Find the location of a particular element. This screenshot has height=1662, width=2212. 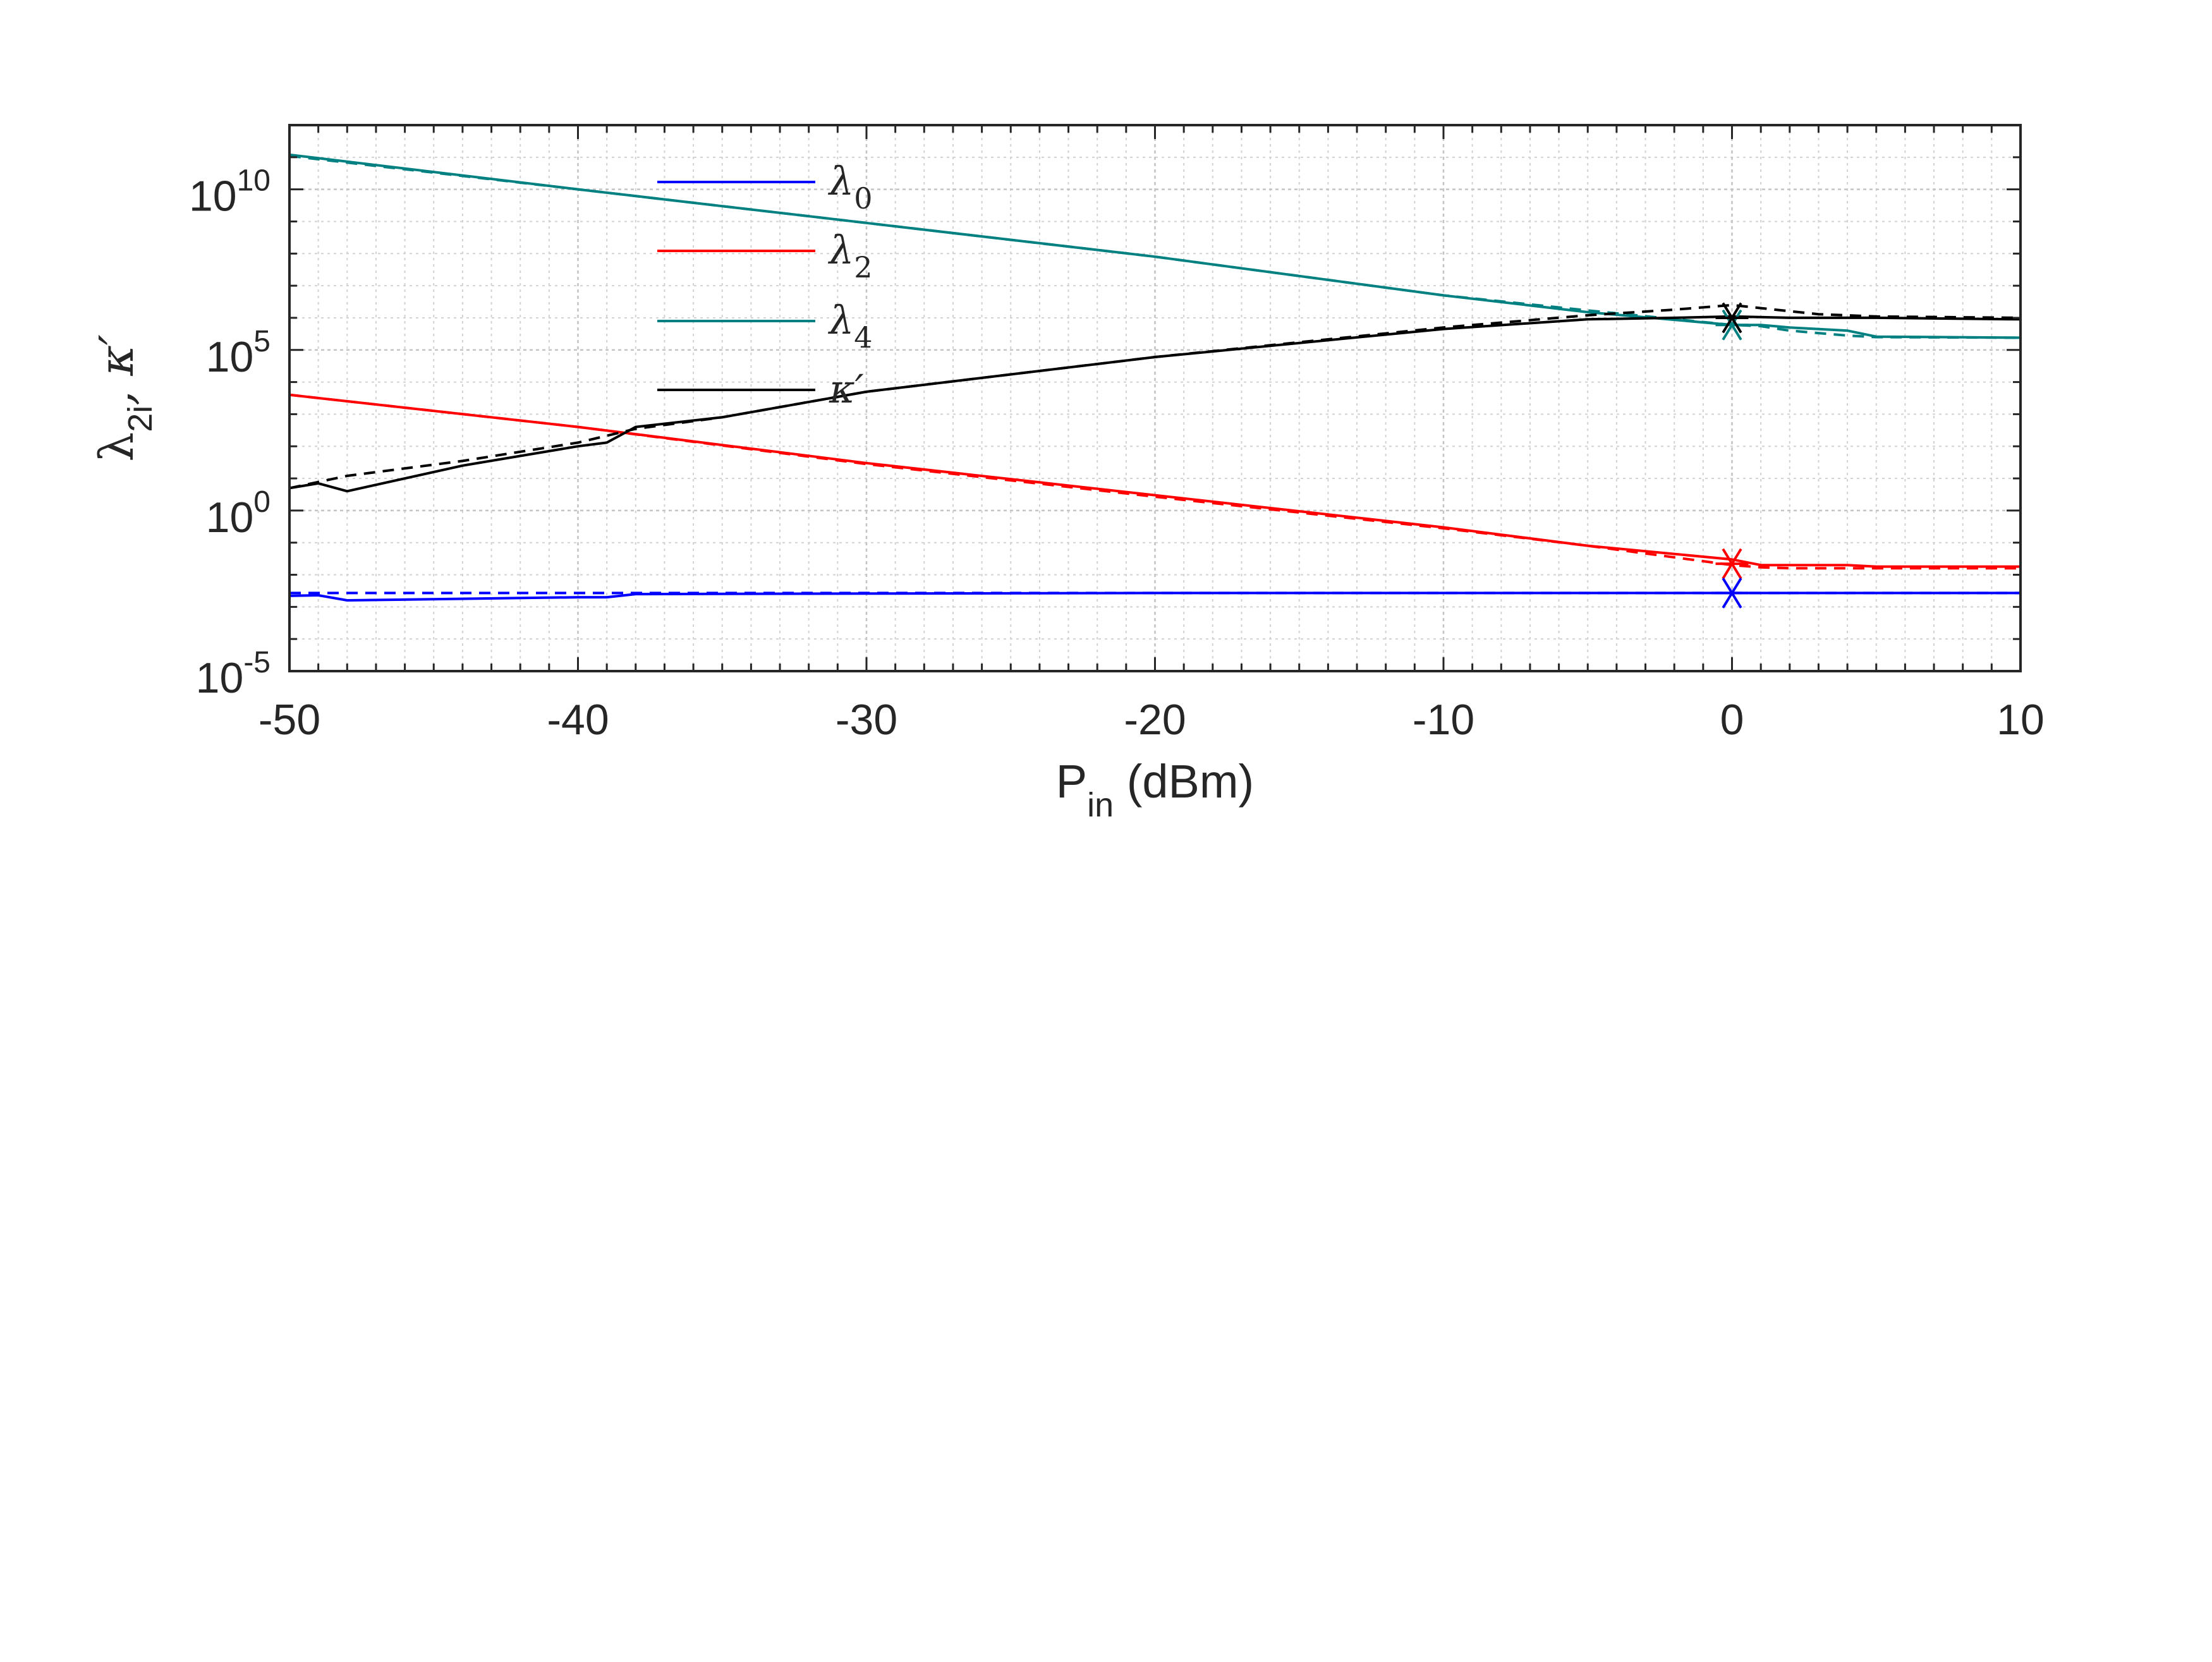

x-tick-label: -50 is located at coordinates (289, 720).